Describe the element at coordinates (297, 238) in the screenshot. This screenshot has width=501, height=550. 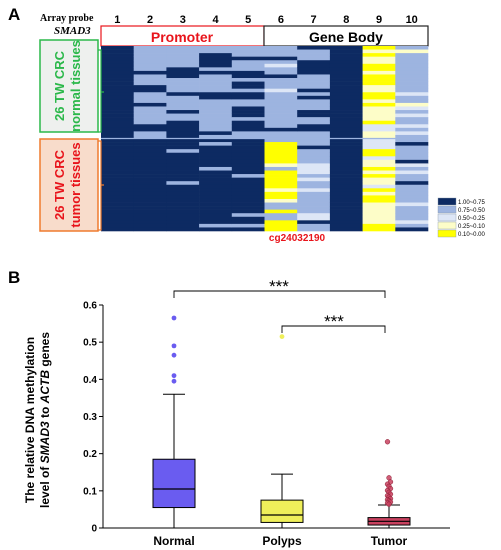
I see `highlight-probe-label: cg24032190` at that location.